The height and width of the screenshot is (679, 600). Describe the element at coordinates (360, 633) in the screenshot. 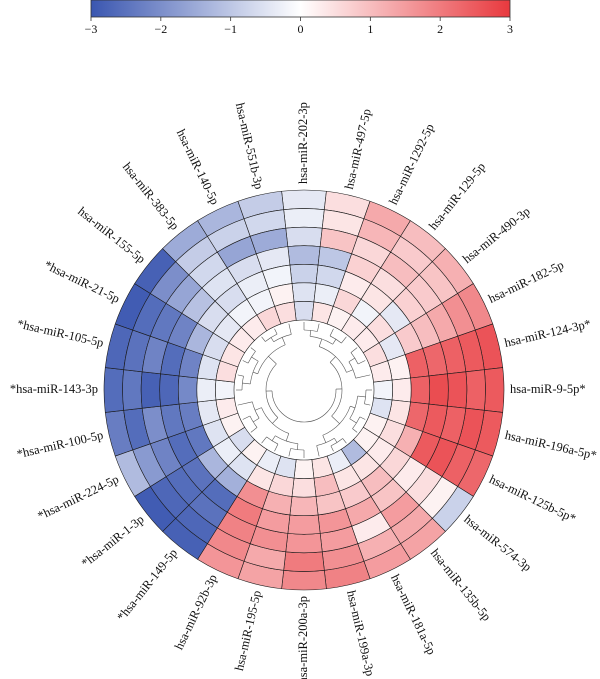

I see `row-label: hsa-miR-199a-3p` at that location.